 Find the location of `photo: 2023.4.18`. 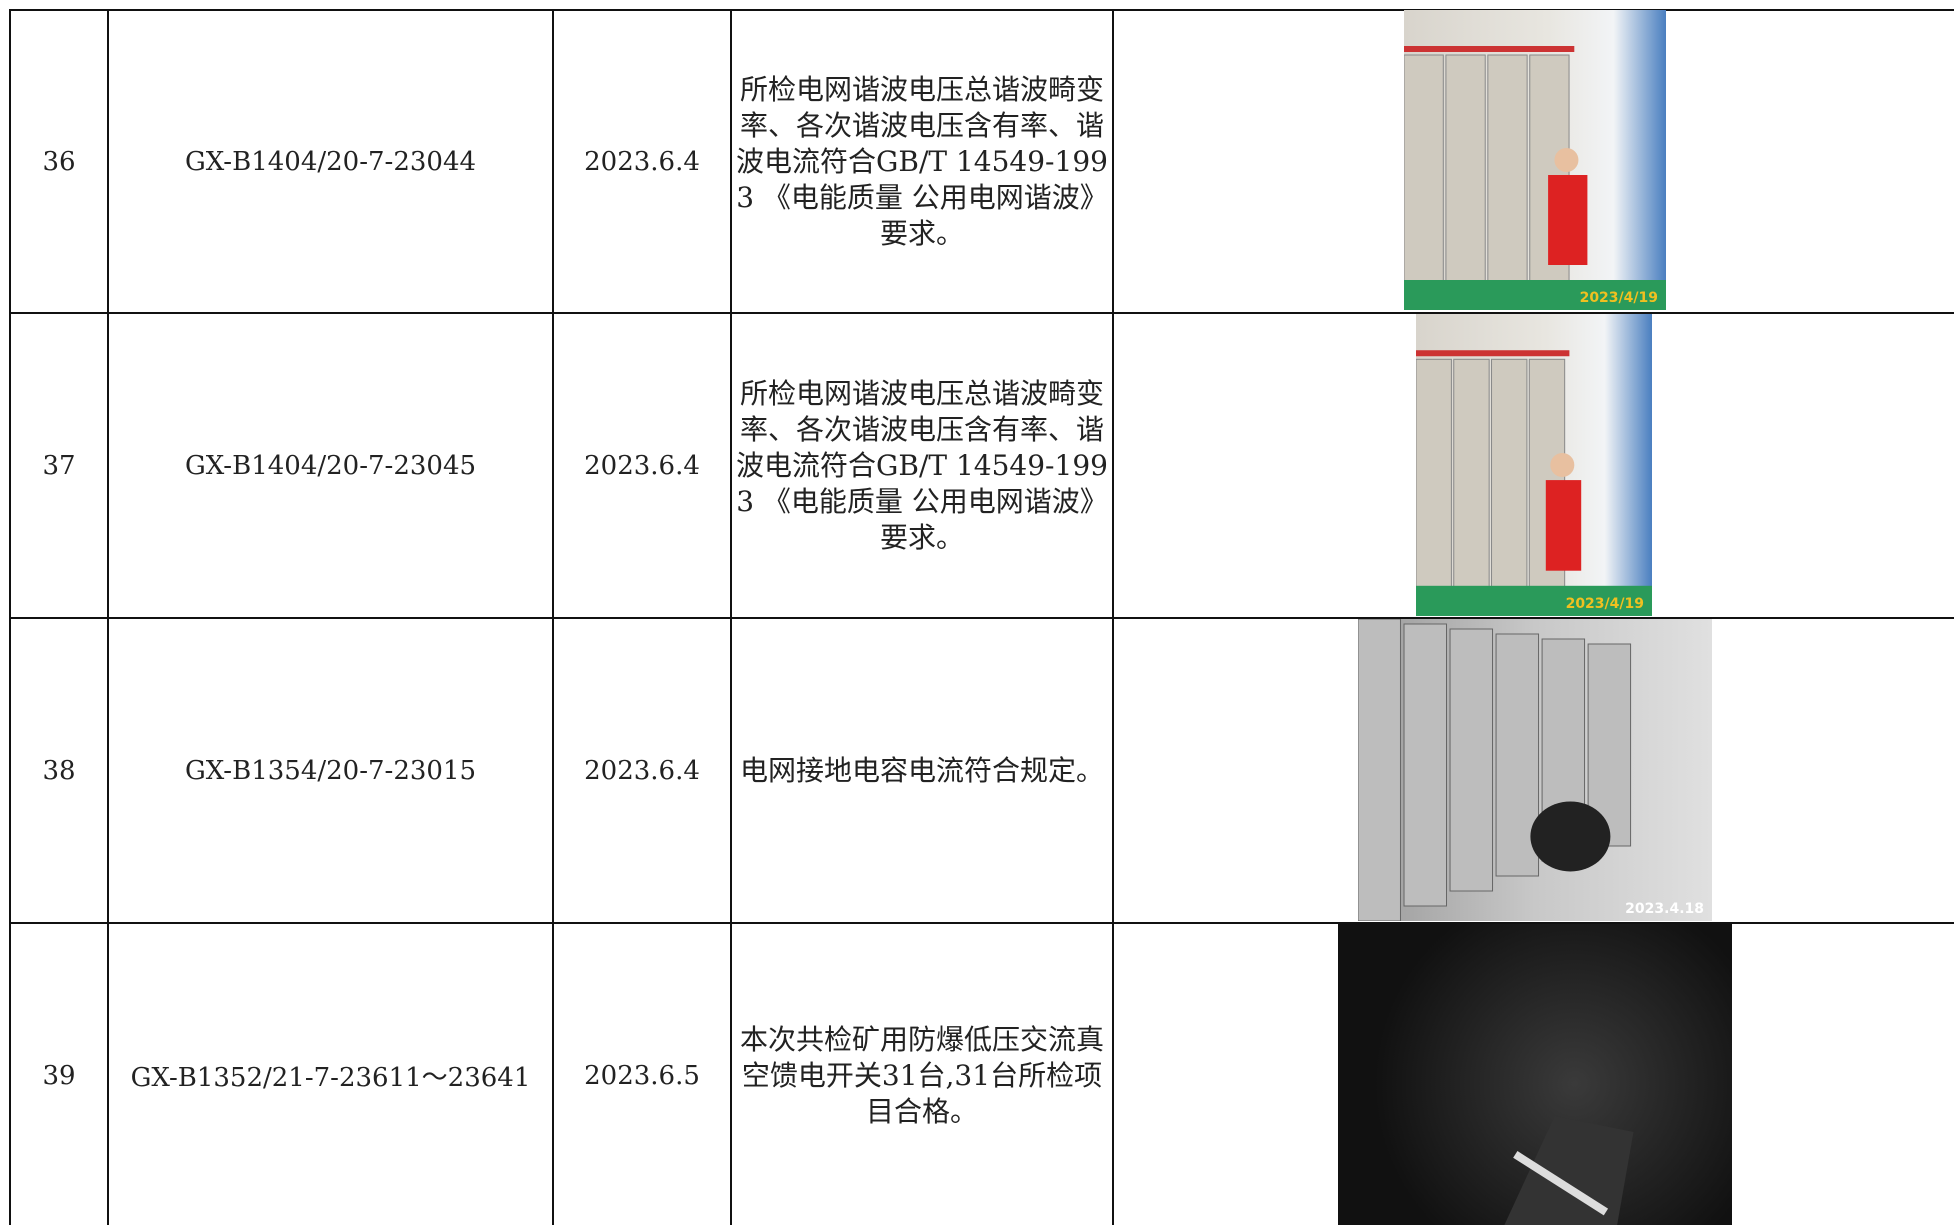

photo: 2023.4.18 is located at coordinates (1535, 770).